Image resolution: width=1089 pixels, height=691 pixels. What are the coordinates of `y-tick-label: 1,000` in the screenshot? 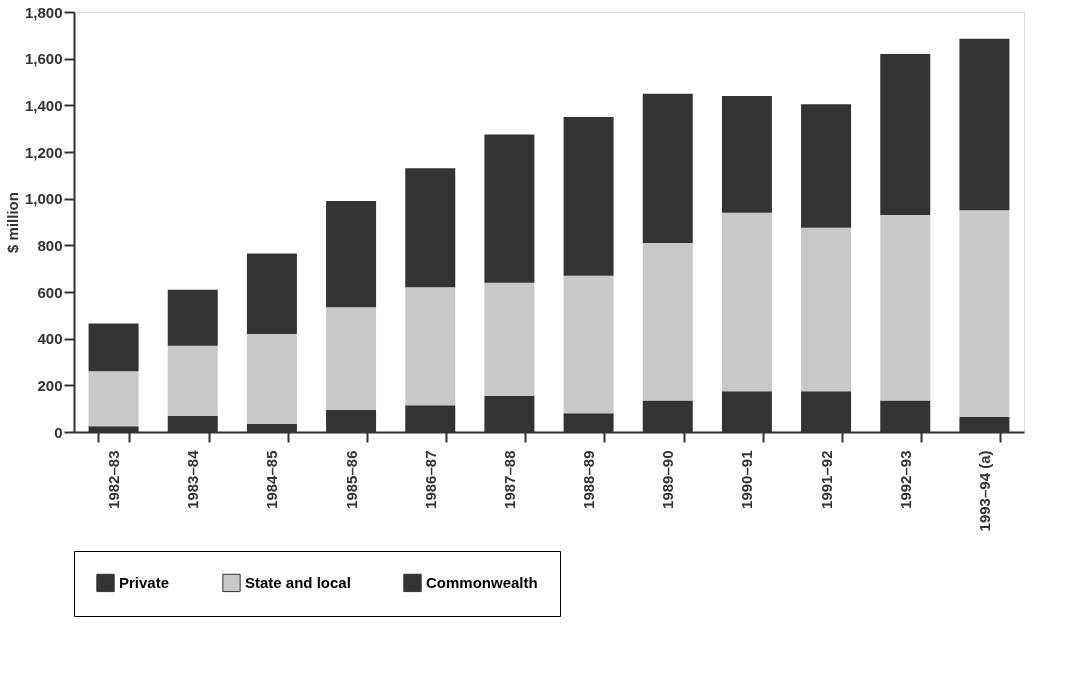 It's located at (43, 199).